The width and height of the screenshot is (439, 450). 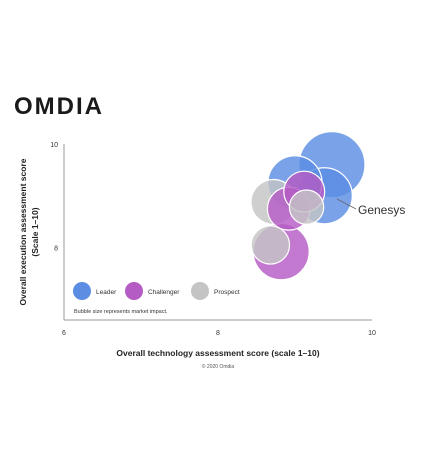 What do you see at coordinates (59, 106) in the screenshot?
I see `omdia-logo: OMDIA` at bounding box center [59, 106].